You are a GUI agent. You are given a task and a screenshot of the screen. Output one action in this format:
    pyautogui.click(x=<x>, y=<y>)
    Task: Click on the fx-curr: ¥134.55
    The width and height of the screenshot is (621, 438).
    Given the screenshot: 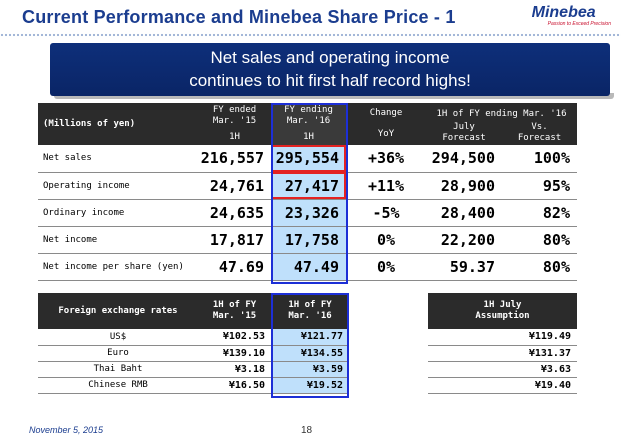 What is the action you would take?
    pyautogui.click(x=310, y=353)
    